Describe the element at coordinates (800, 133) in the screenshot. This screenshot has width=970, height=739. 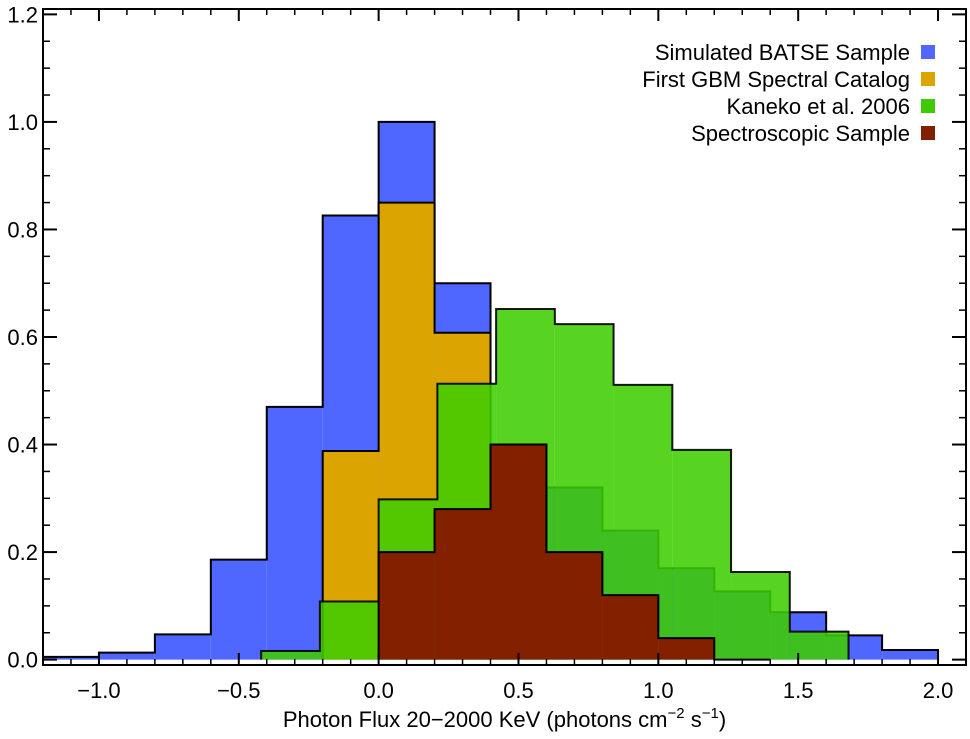
I see `legend-label: Spectroscopic Sample` at that location.